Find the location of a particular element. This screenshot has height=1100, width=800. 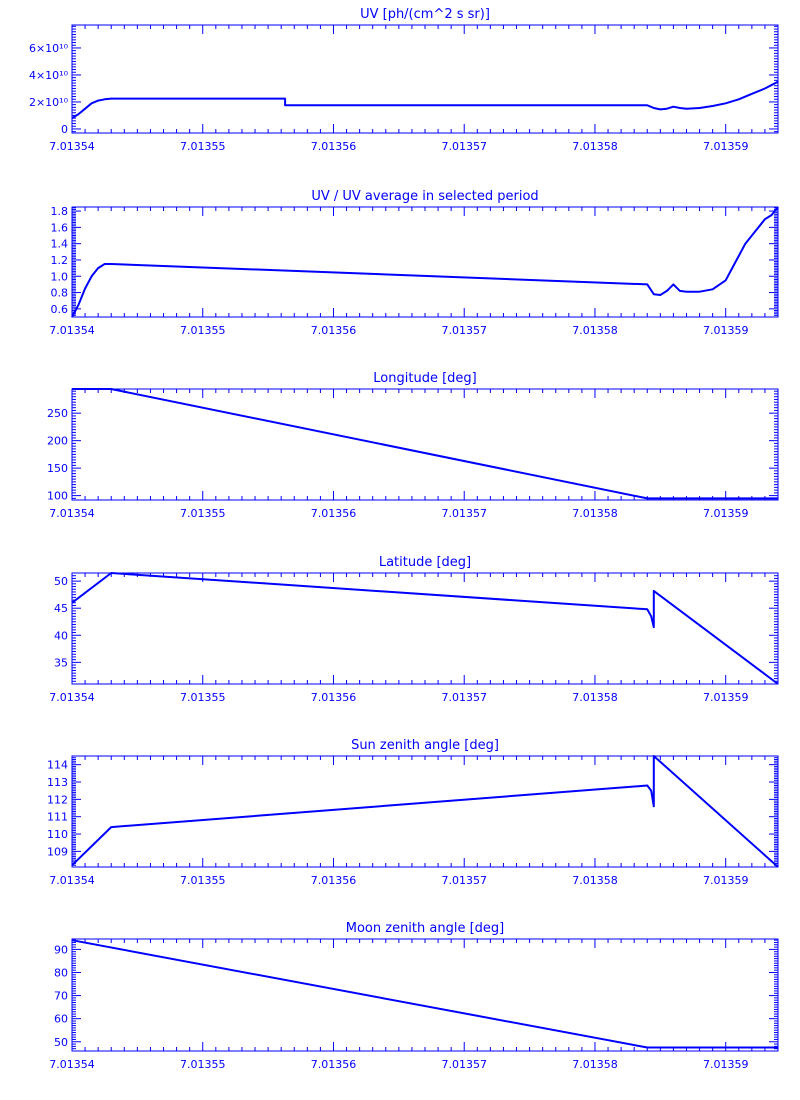

y-tick-label: 111 is located at coordinates (57, 817).